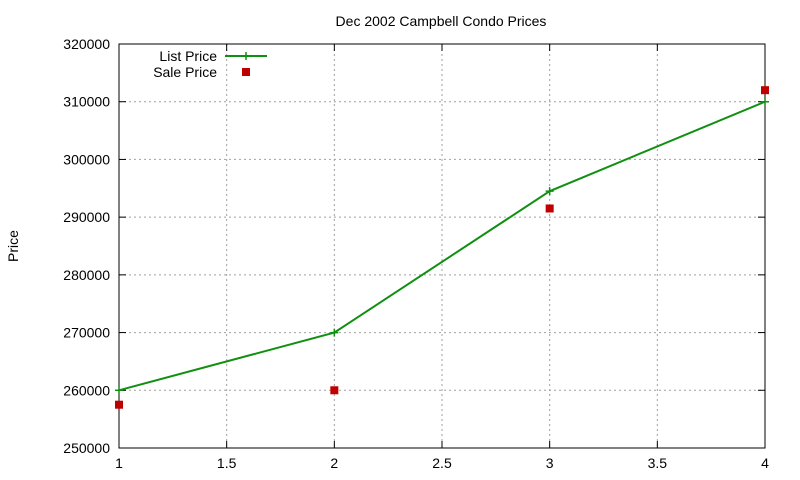 This screenshot has width=800, height=480. I want to click on y-tick-label: 300000, so click(86, 159).